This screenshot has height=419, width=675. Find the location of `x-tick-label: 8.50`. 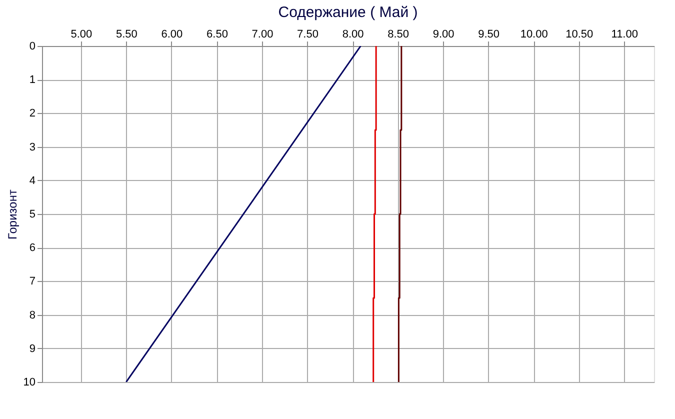

x-tick-label: 8.50 is located at coordinates (399, 34).